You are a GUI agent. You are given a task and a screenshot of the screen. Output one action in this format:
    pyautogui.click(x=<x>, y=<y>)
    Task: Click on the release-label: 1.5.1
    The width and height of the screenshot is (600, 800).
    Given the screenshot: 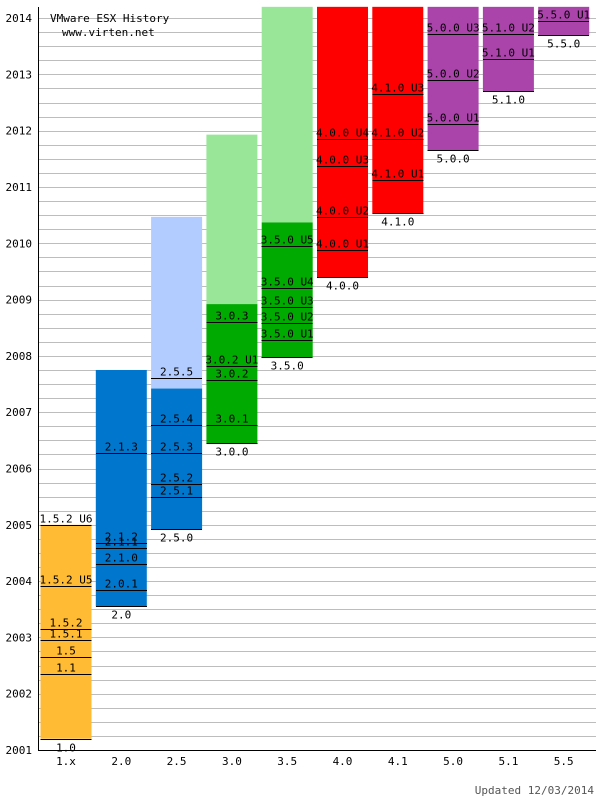 What is the action you would take?
    pyautogui.click(x=65, y=634)
    